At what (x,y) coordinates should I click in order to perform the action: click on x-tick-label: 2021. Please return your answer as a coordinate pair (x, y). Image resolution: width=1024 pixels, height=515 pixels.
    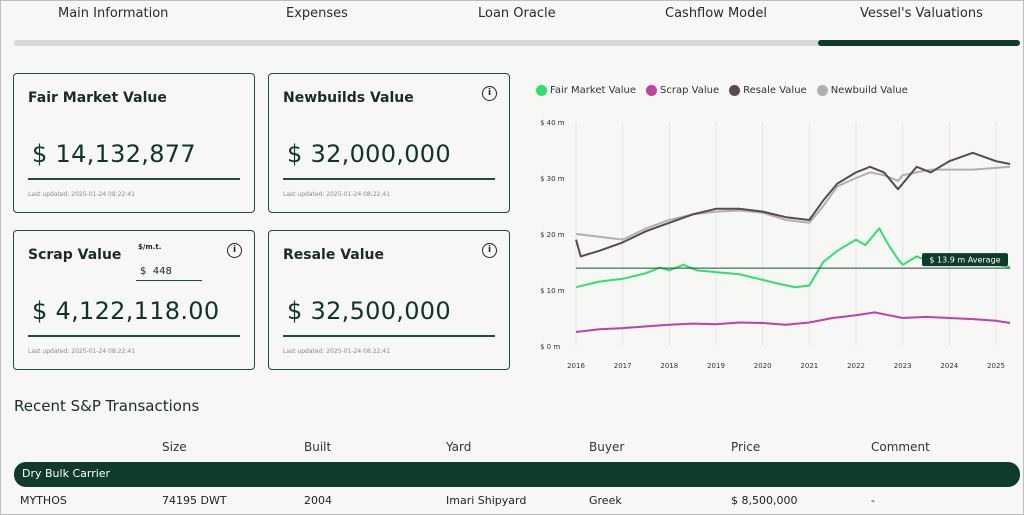
    Looking at the image, I should click on (809, 366).